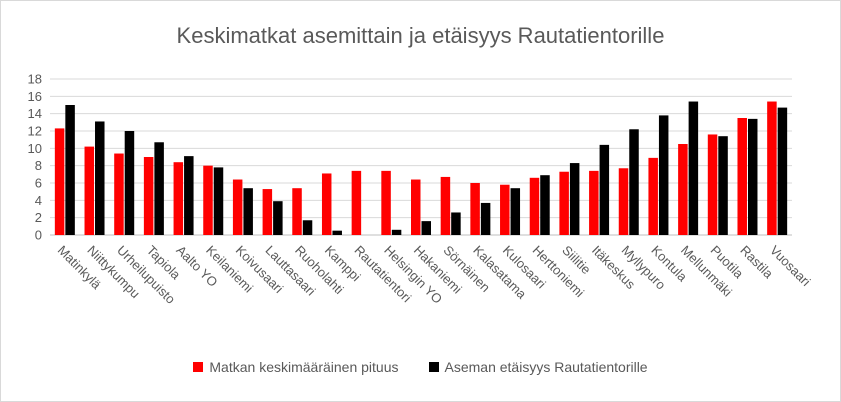 Image resolution: width=841 pixels, height=402 pixels. I want to click on y-tick-label: 8, so click(38, 165).